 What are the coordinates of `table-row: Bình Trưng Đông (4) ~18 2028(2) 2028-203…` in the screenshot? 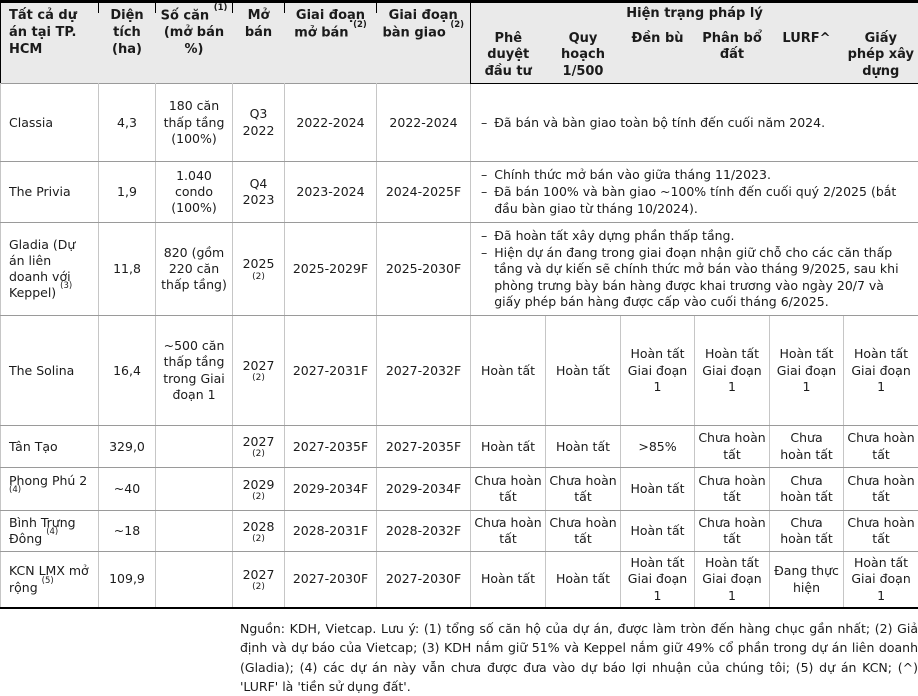 It's located at (459, 531).